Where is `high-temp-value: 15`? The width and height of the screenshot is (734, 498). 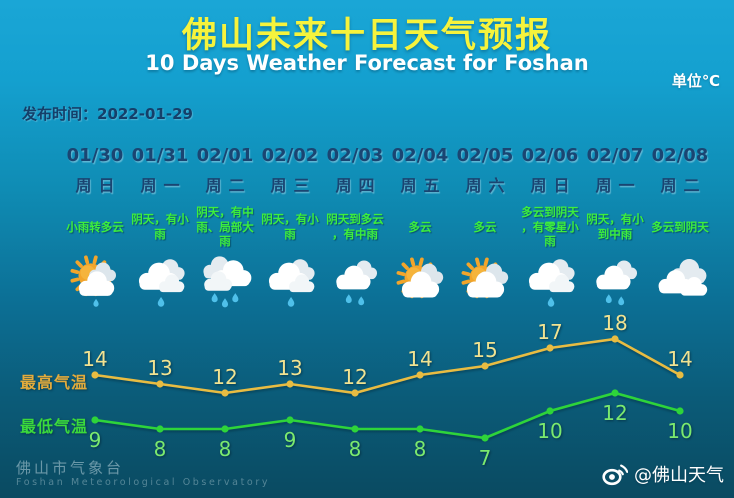 high-temp-value: 15 is located at coordinates (484, 350).